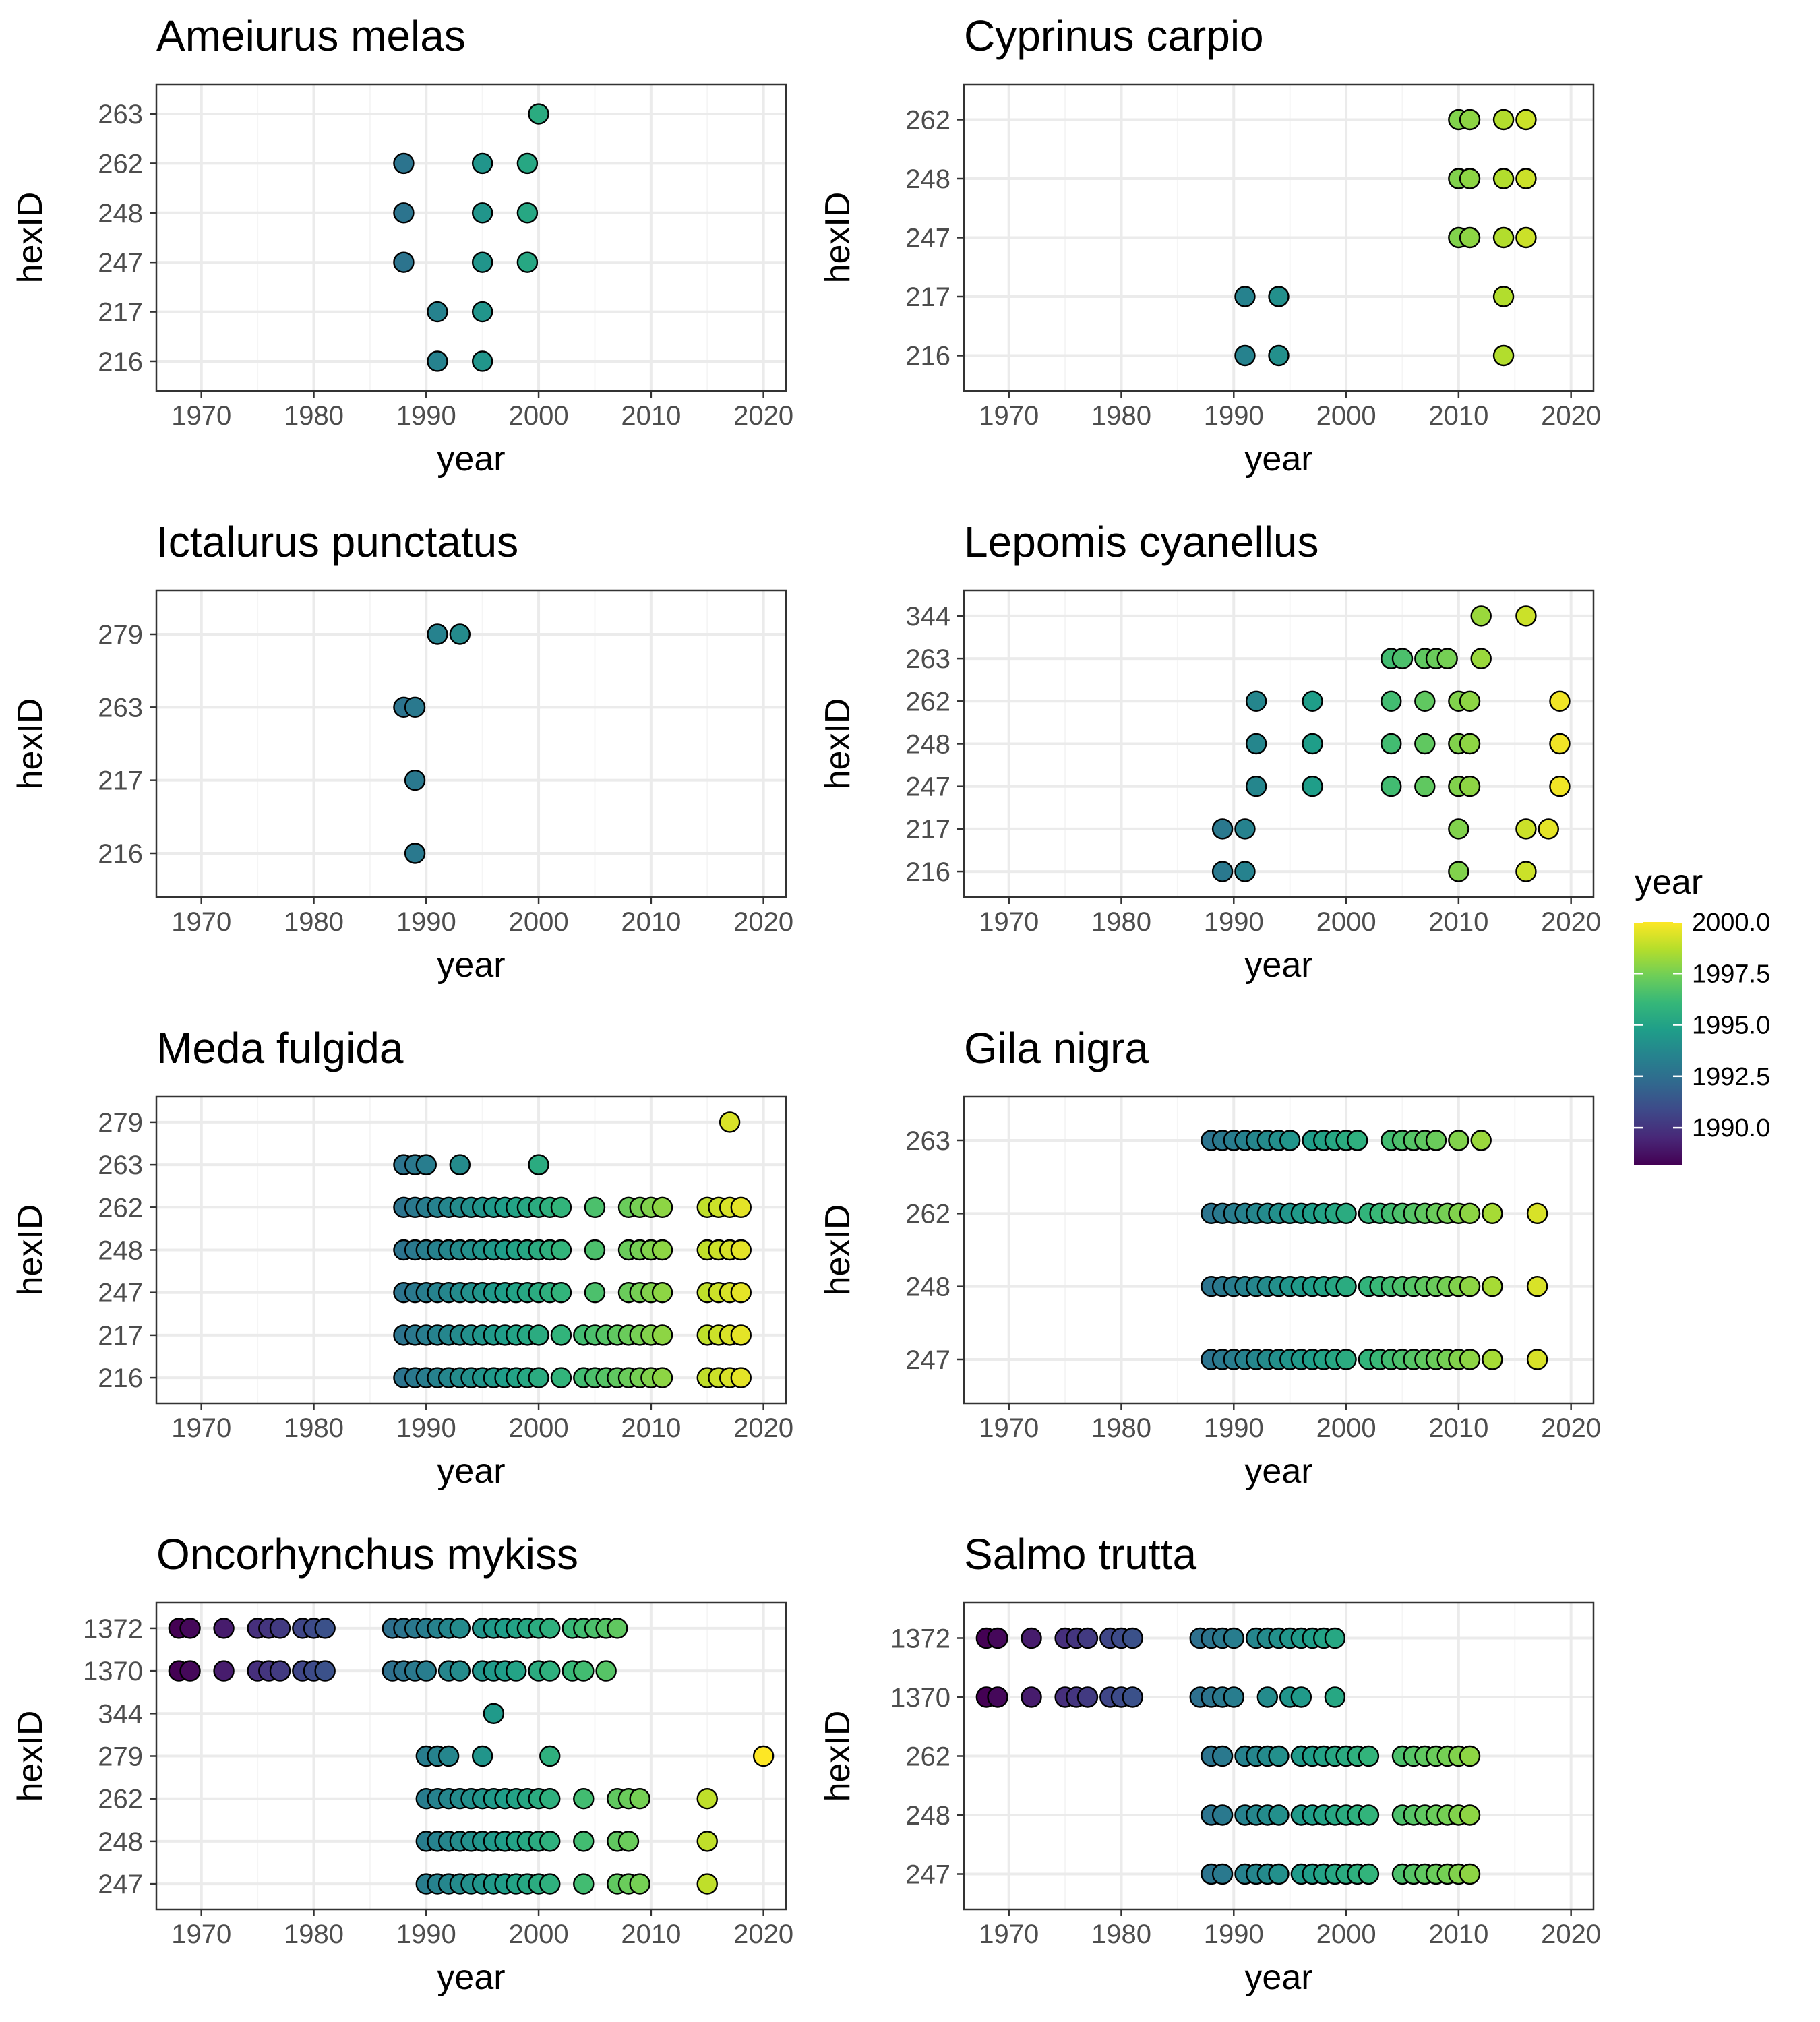  Describe the element at coordinates (1731, 974) in the screenshot. I see `legend-tick-label: 1997.5` at that location.